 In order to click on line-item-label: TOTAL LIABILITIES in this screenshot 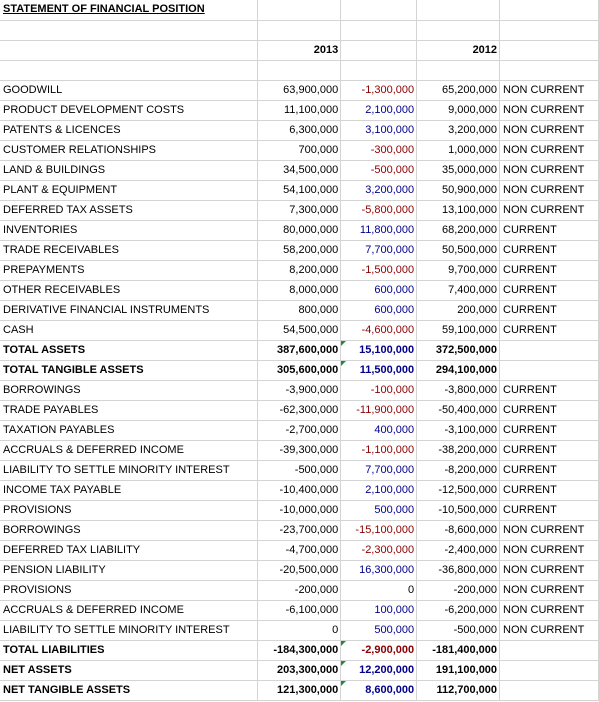, I will do `click(129, 650)`.